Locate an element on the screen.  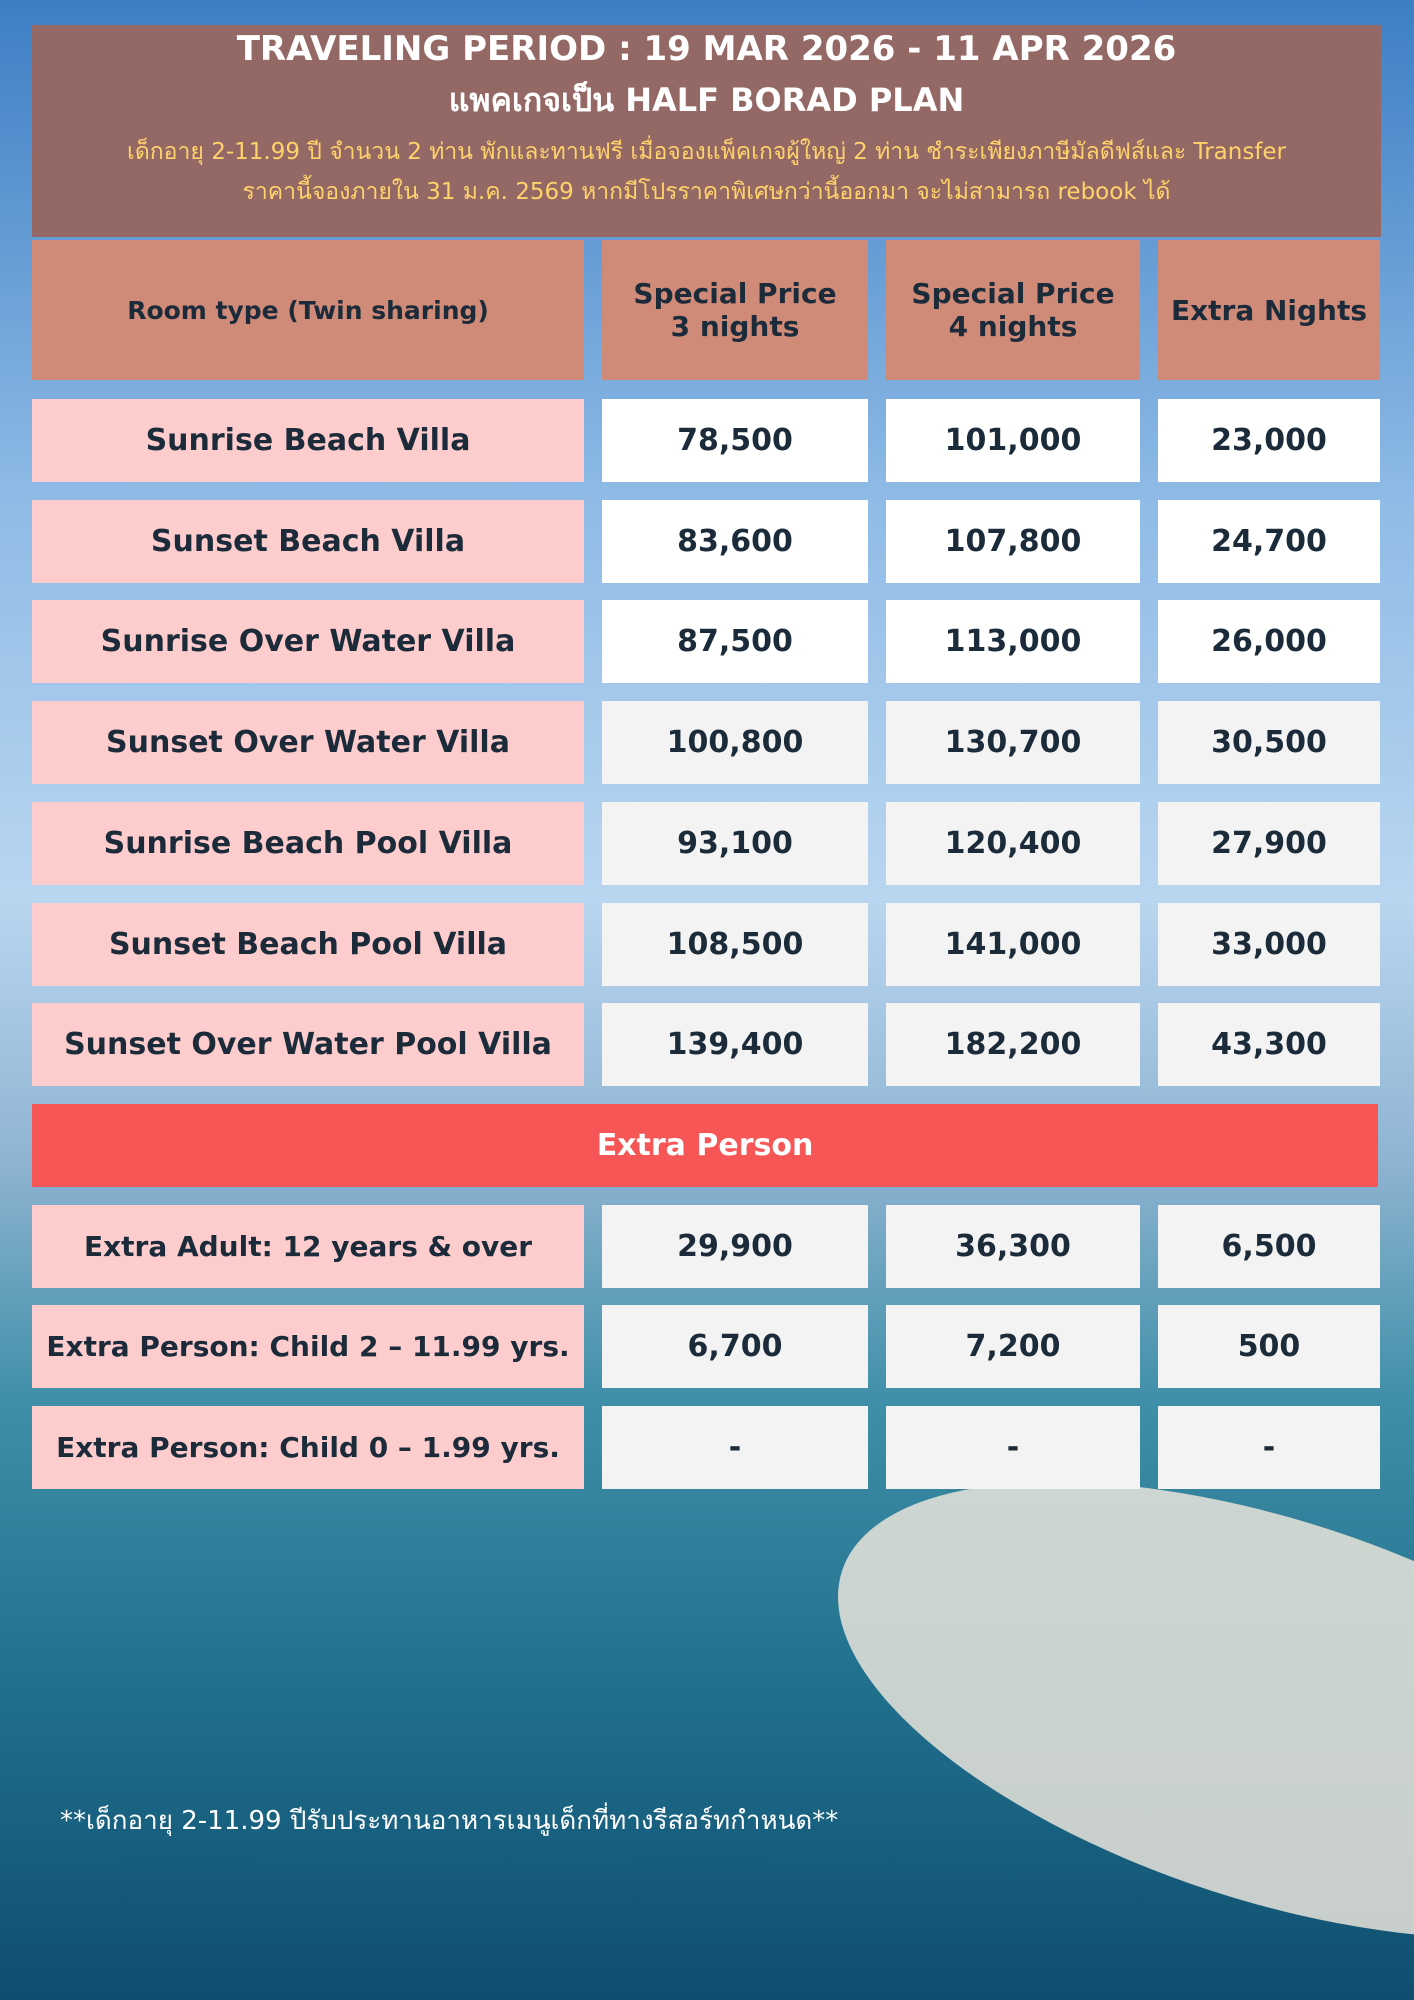
extra-name: Extra Person: Child 2 – 11.99 yrs. is located at coordinates (308, 1347).